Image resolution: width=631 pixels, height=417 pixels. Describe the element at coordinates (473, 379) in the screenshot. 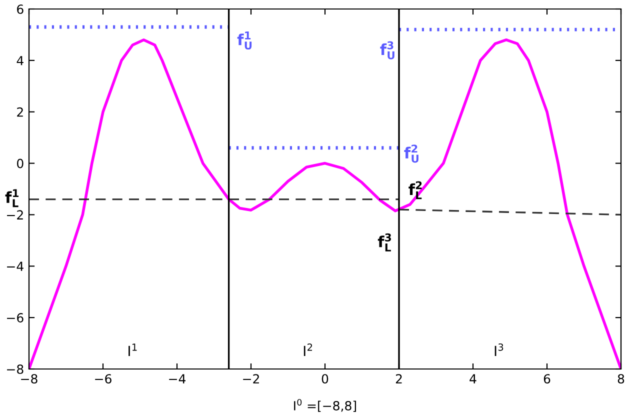

I see `x-tick-label: 4` at that location.